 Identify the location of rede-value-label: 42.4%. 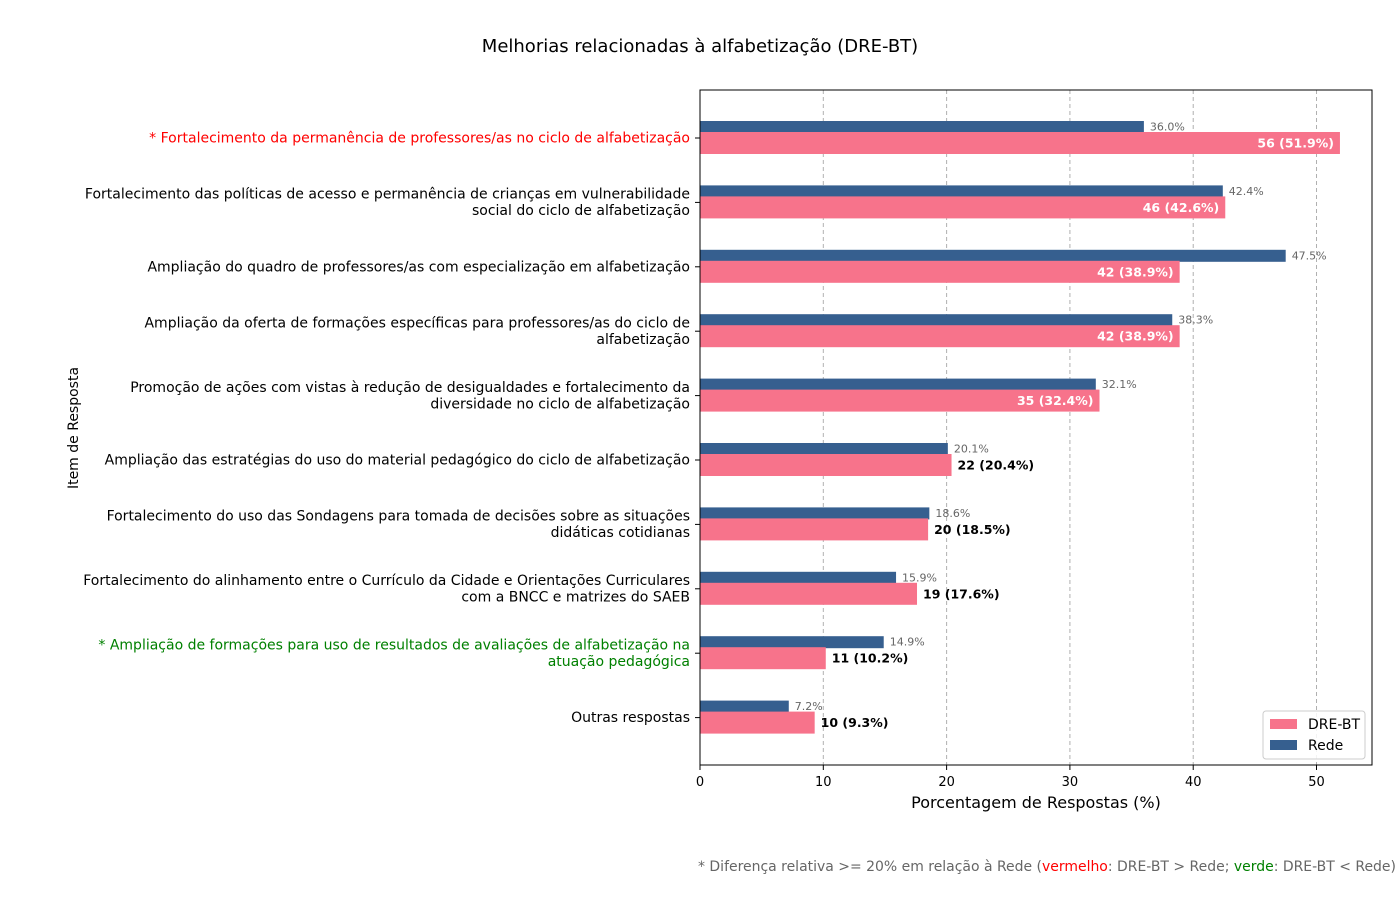
(1246, 191).